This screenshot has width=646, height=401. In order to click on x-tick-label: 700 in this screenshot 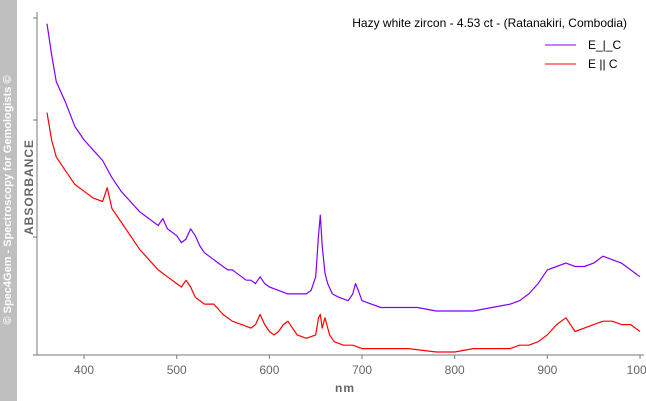, I will do `click(362, 370)`.